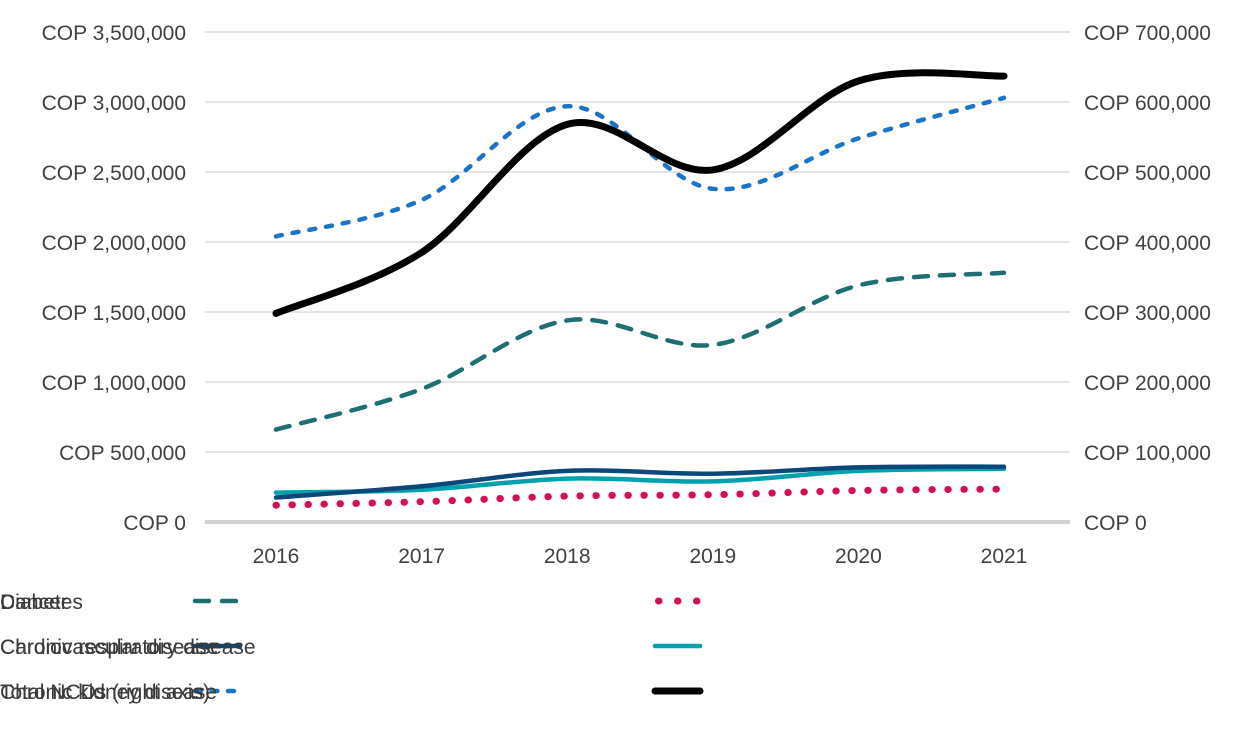 The image size is (1240, 740). Describe the element at coordinates (105, 692) in the screenshot. I see `legend-label-total-ncds-right-axis: Total NCDs (right axis)` at that location.